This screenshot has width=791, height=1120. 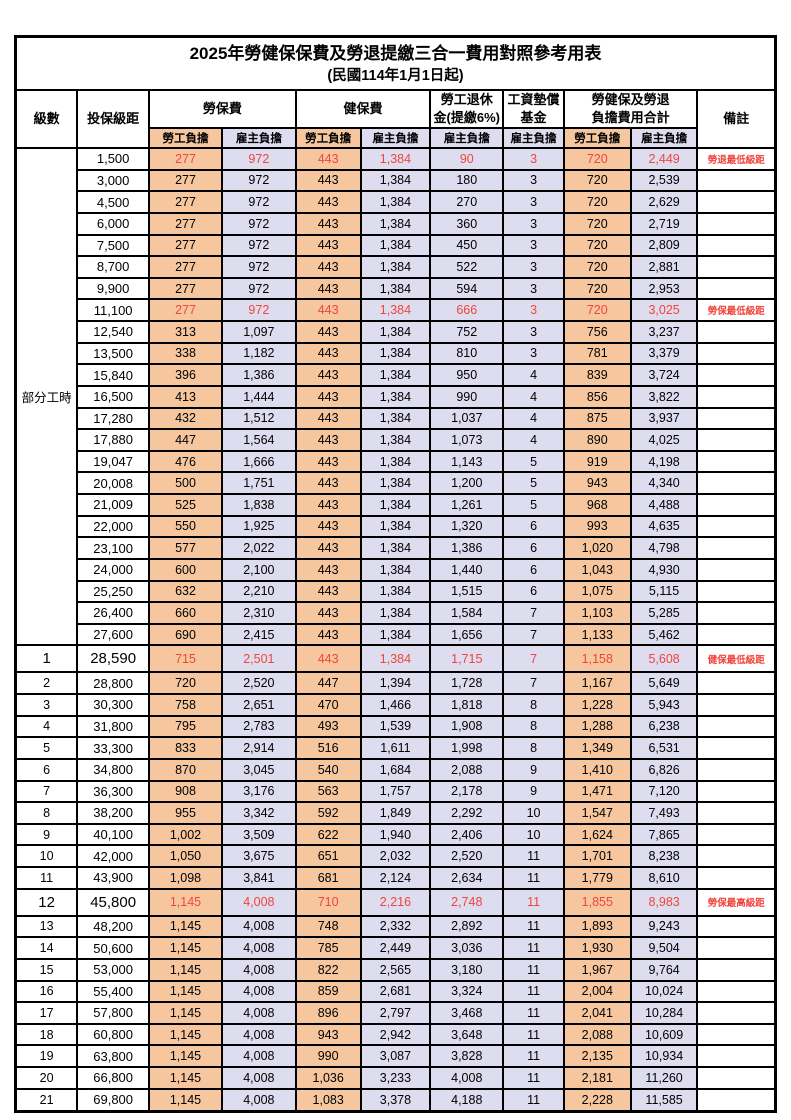 What do you see at coordinates (467, 375) in the screenshot?
I see `cell-value: 950` at bounding box center [467, 375].